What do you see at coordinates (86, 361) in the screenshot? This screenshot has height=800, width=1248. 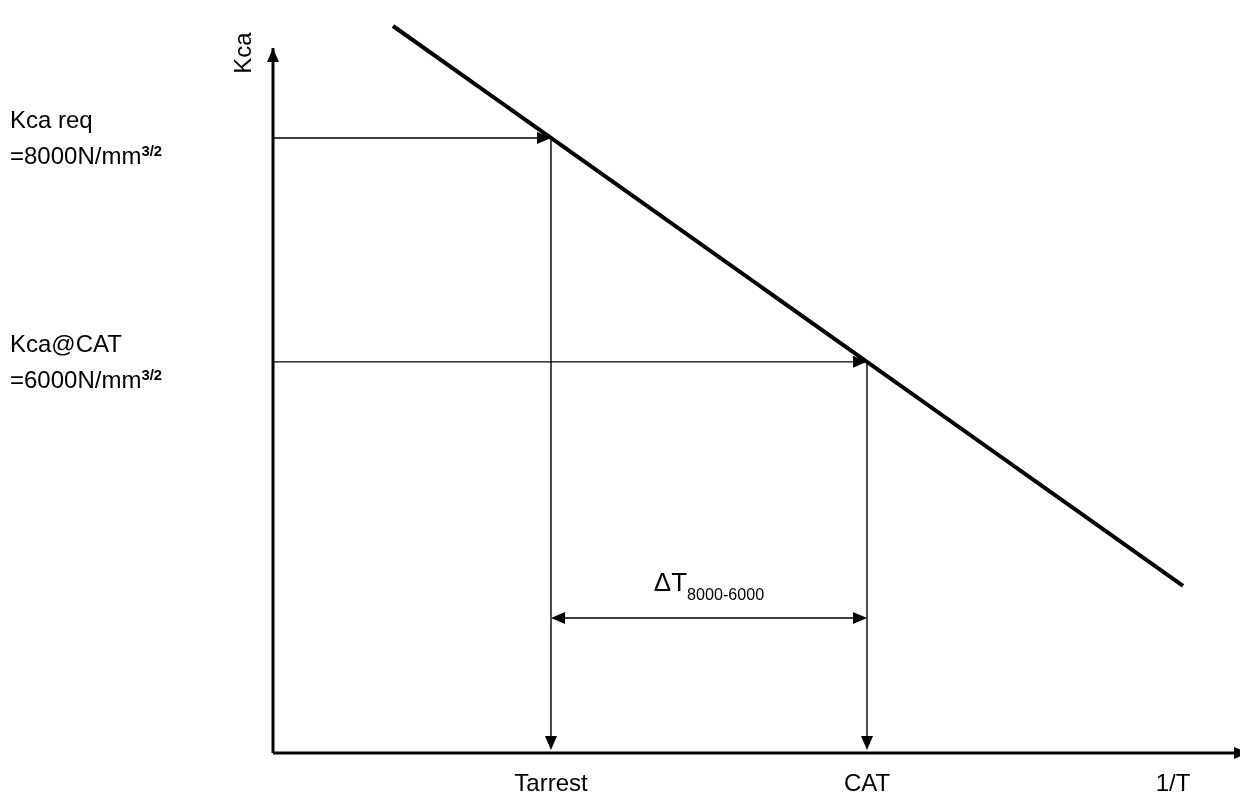 I see `text: Kca@CAT =6000N/mm$^{3/2}$` at bounding box center [86, 361].